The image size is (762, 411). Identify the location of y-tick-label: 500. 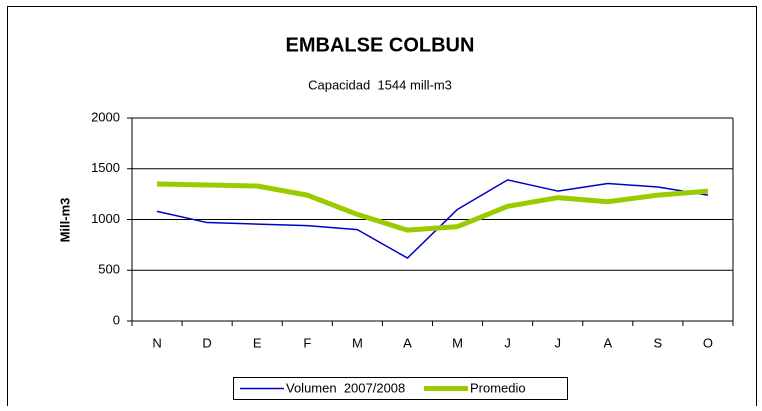
(109, 269).